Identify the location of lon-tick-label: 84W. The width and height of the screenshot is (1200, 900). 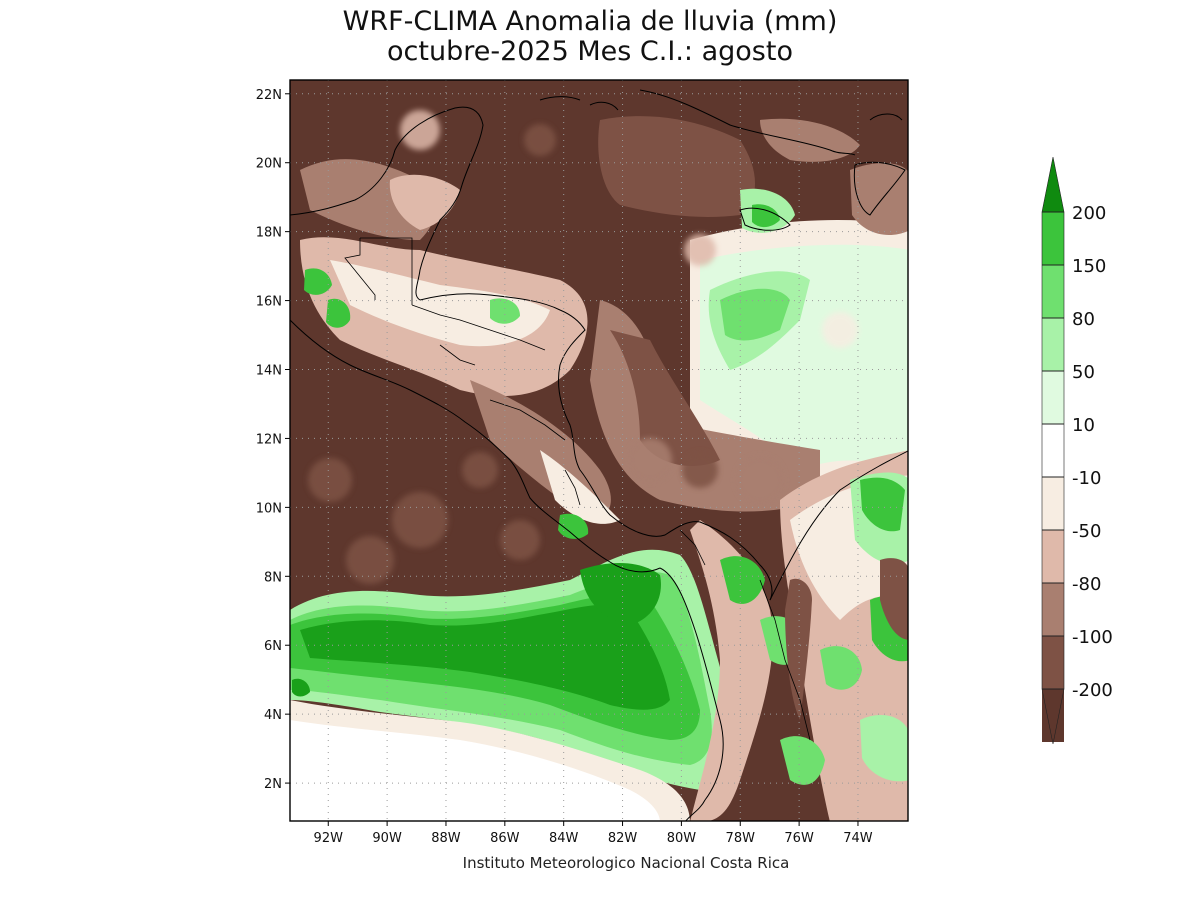
(564, 838).